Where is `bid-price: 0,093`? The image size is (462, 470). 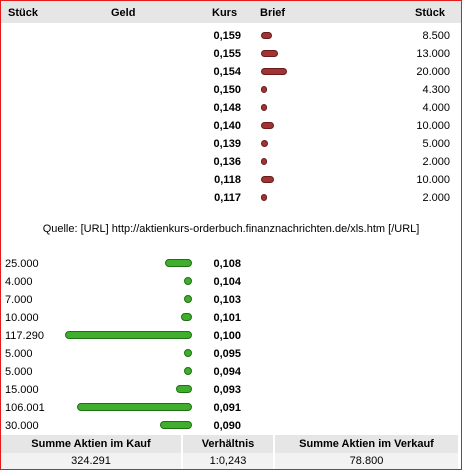
bid-price: 0,093 is located at coordinates (227, 390).